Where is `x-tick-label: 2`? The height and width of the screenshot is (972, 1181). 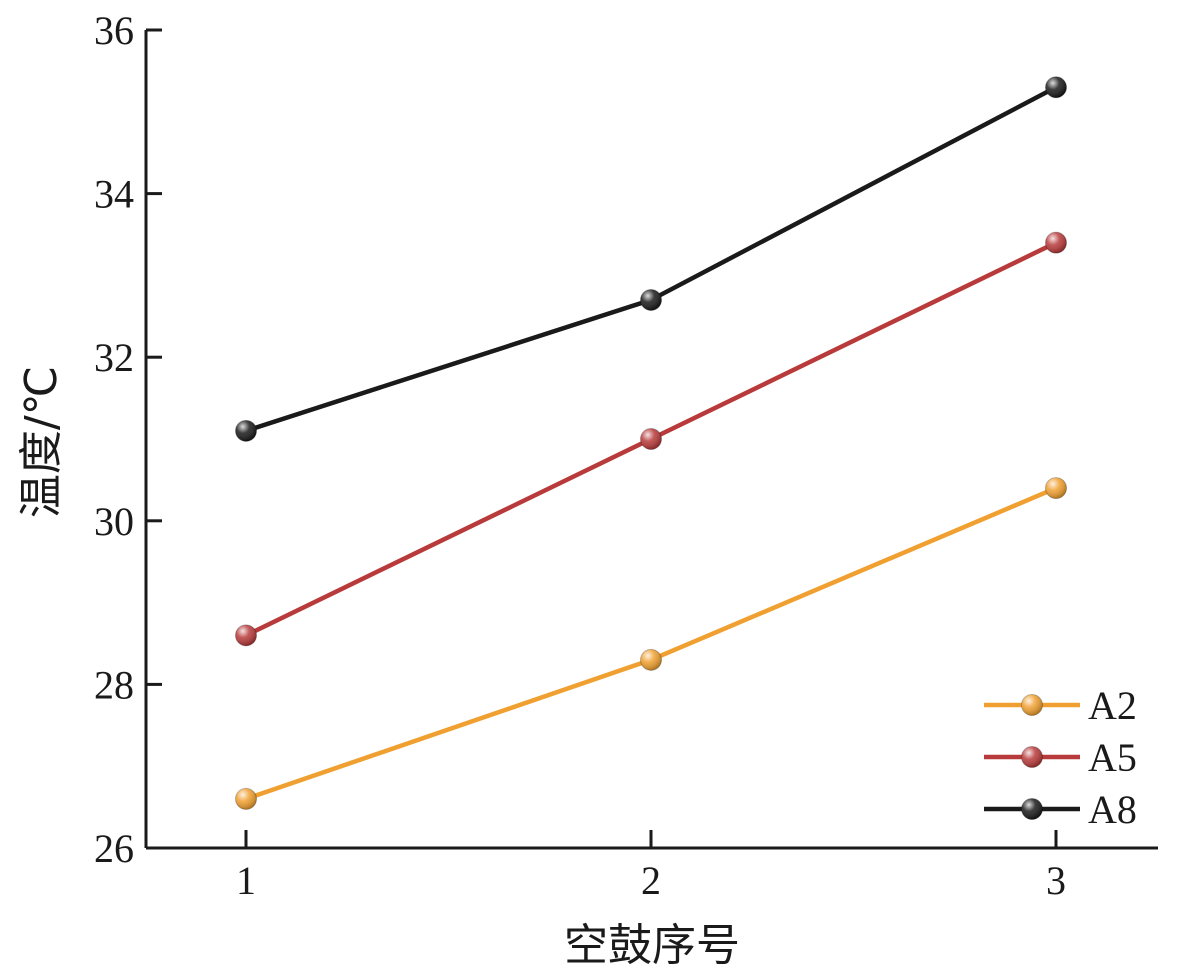
x-tick-label: 2 is located at coordinates (651, 880).